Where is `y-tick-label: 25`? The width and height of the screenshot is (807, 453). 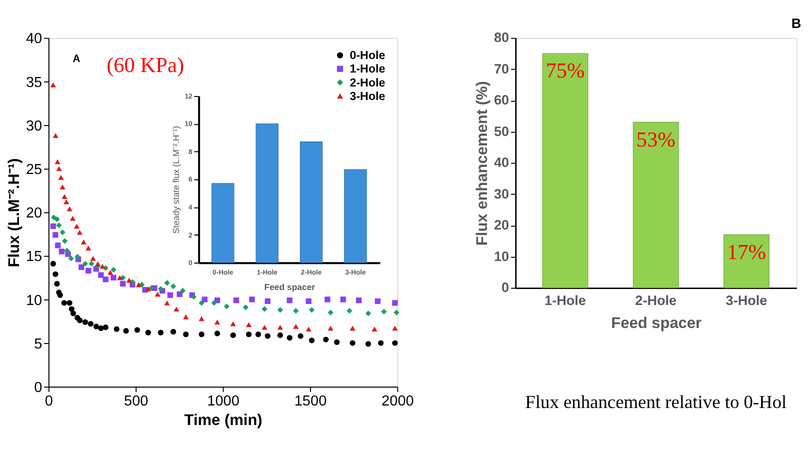 y-tick-label: 25 is located at coordinates (34, 170).